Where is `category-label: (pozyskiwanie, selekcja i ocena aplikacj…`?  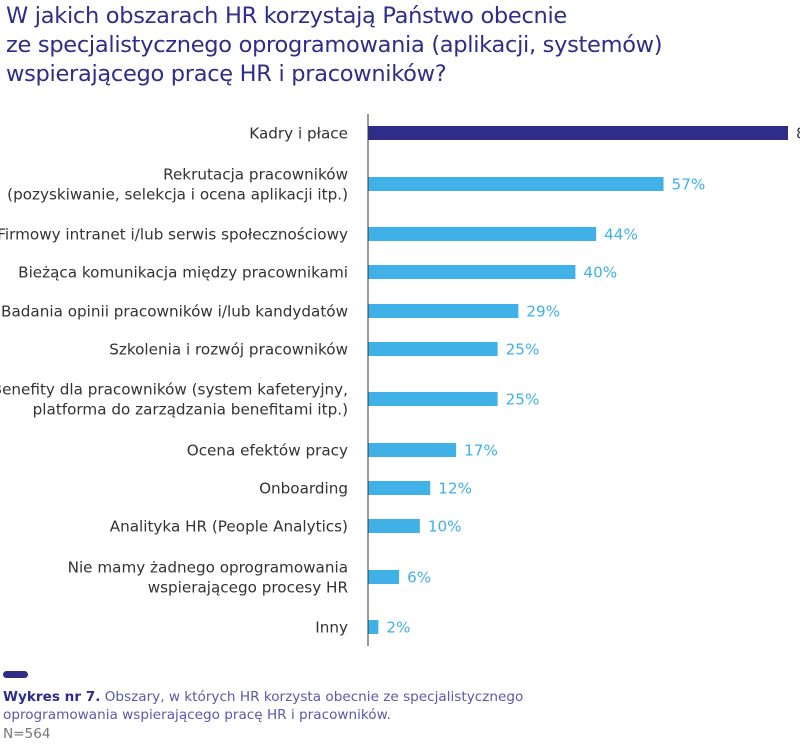
category-label: (pozyskiwanie, selekcja i ocena aplikacj… is located at coordinates (177, 195).